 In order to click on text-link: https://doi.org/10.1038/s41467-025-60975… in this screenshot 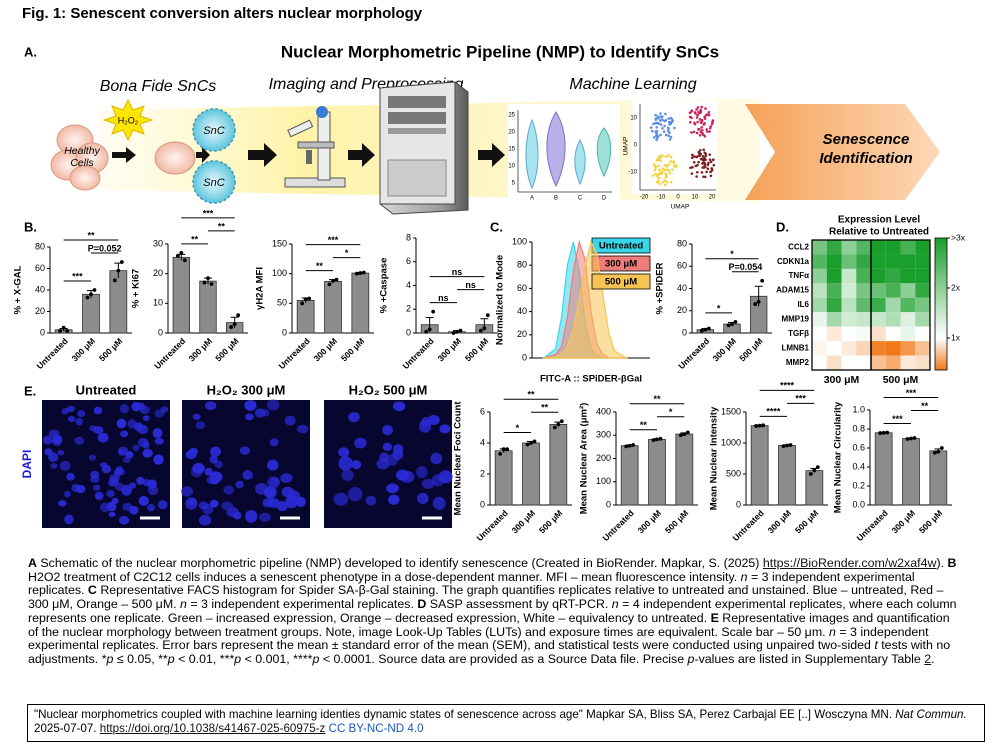, I will do `click(212, 728)`.